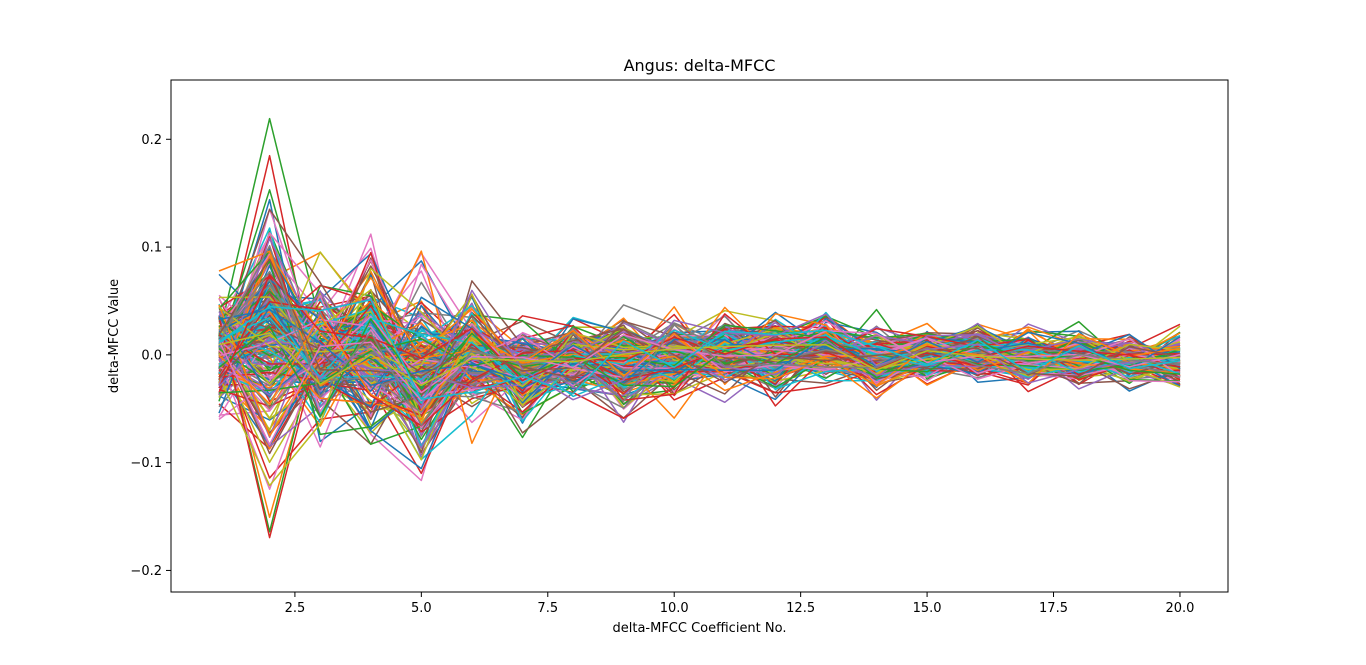  Describe the element at coordinates (739, 604) in the screenshot. I see `x-axis-ticks: 2.5 5.0 7.5 10.0 12.5 15.0 17.5 20.0` at that location.